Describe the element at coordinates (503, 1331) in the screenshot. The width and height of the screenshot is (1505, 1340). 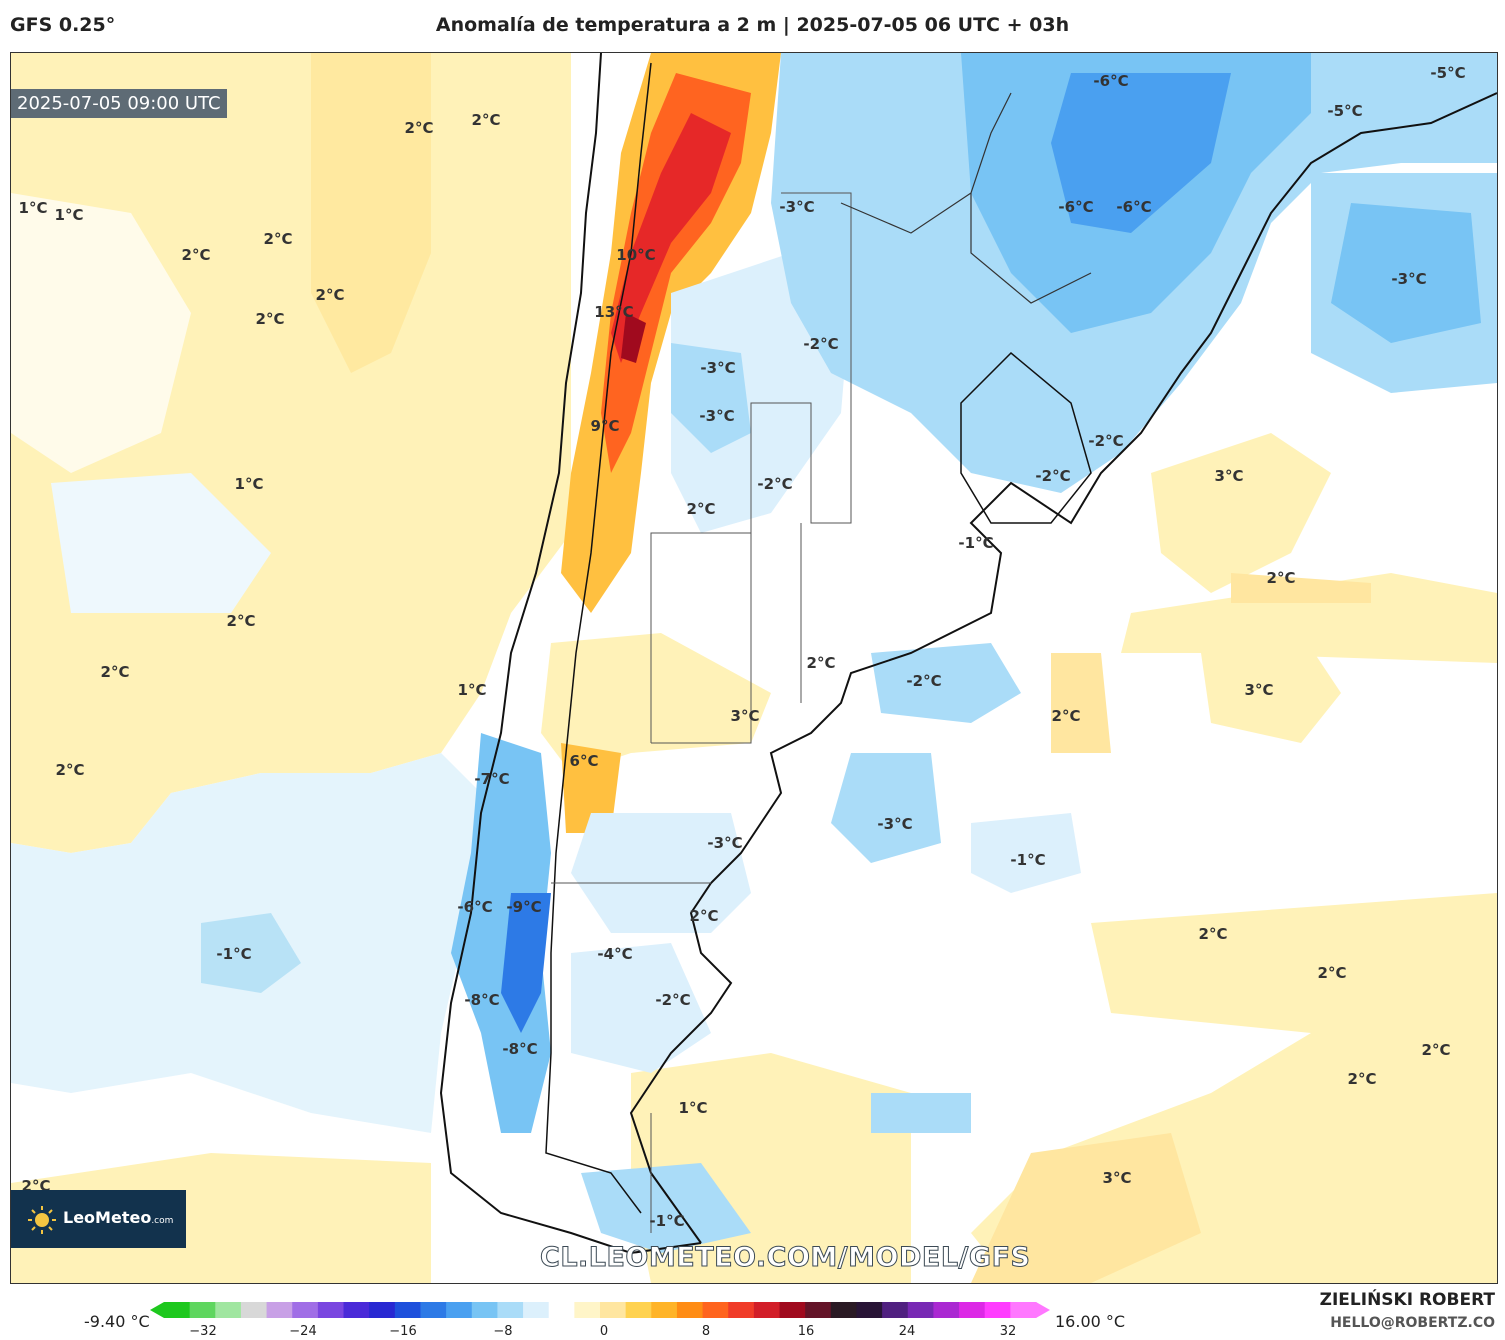
I see `colorbar-tick: −8` at that location.